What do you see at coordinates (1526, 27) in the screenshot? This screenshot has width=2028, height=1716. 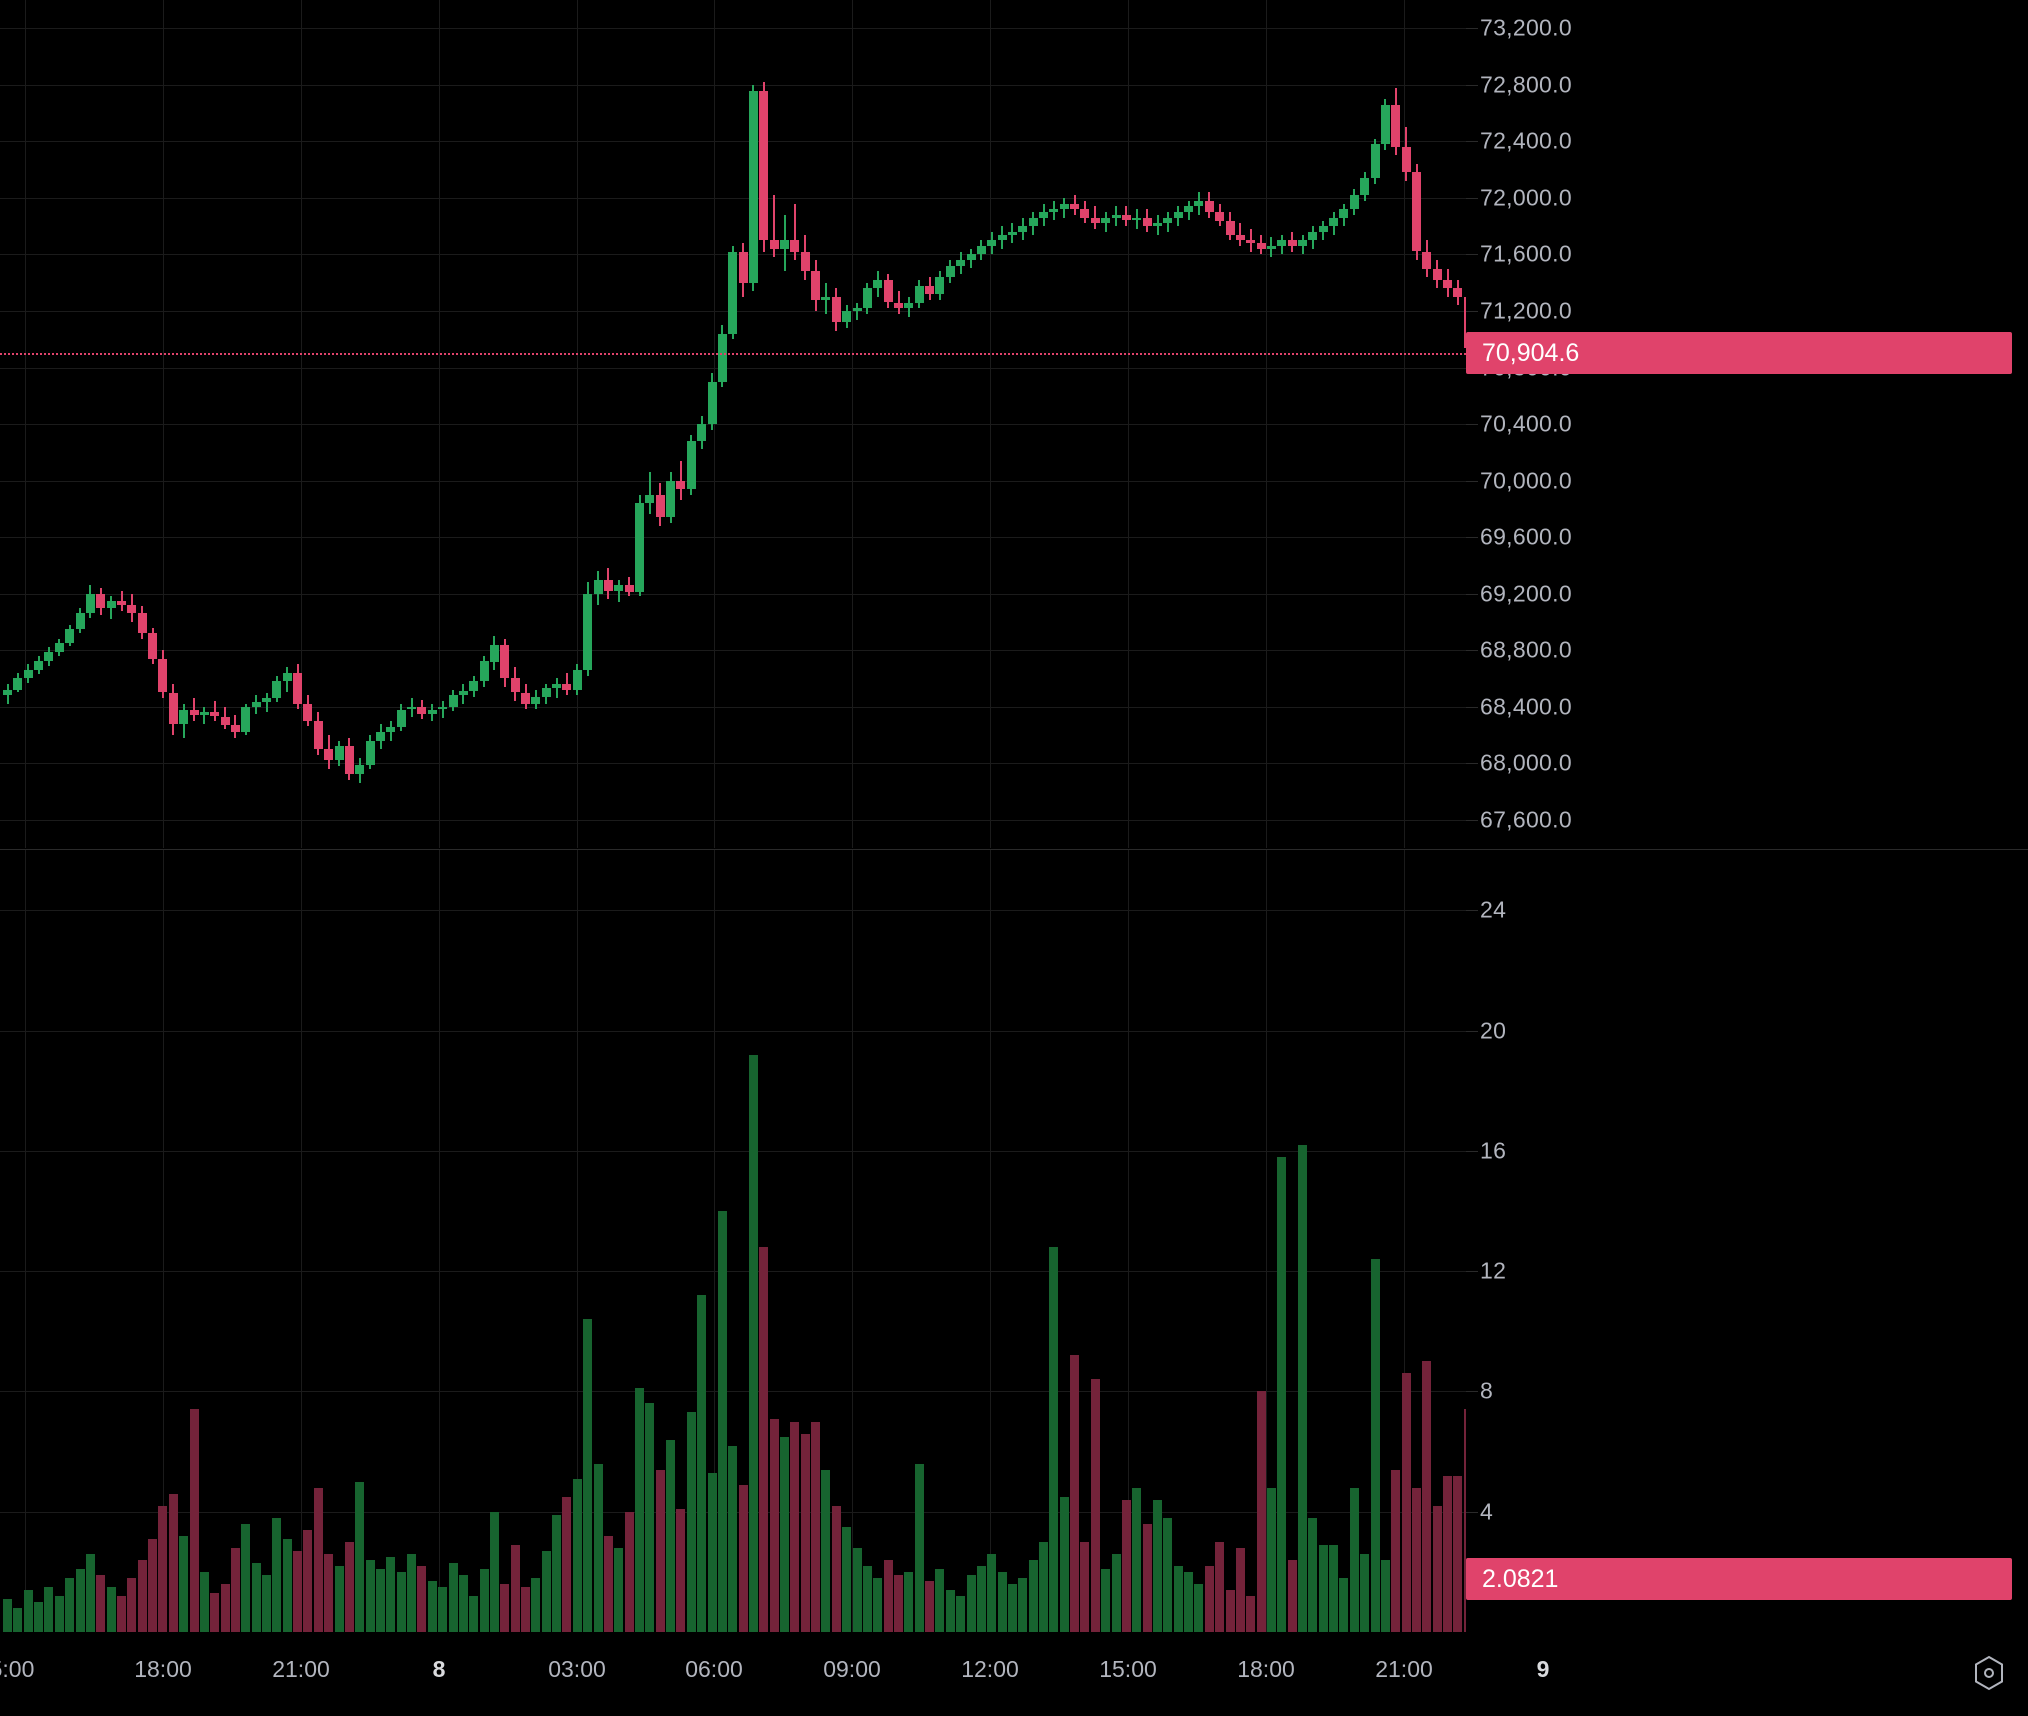 I see `price-axis-tick-label: 73,200.0` at bounding box center [1526, 27].